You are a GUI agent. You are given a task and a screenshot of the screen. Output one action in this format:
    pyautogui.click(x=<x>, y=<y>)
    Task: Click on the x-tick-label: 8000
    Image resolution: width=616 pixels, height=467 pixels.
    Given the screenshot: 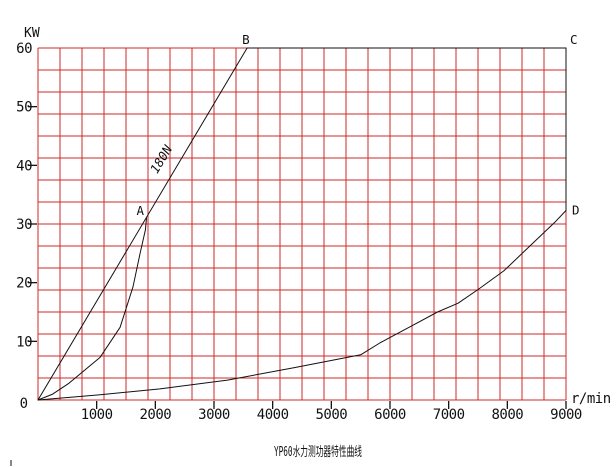 What is the action you would take?
    pyautogui.click(x=507, y=415)
    